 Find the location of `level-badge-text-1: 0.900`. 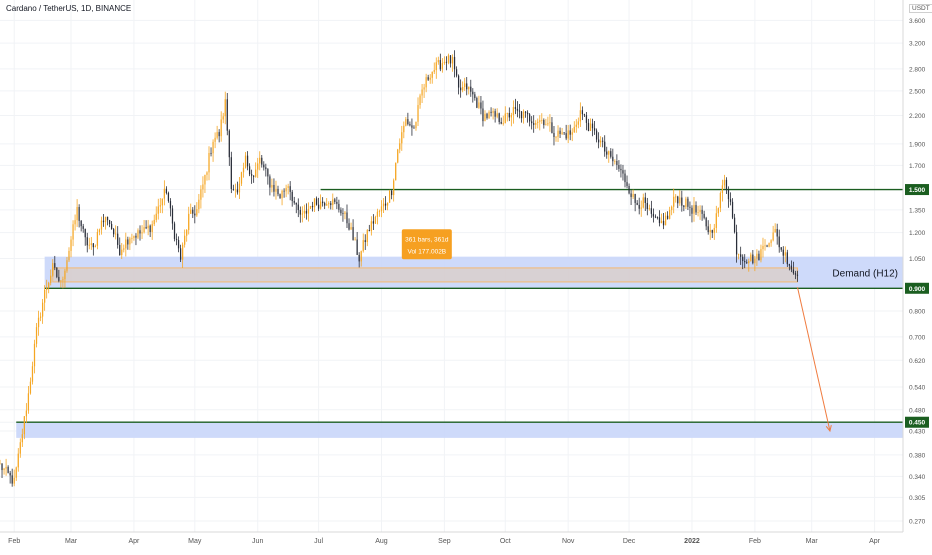

level-badge-text-1: 0.900 is located at coordinates (917, 289).